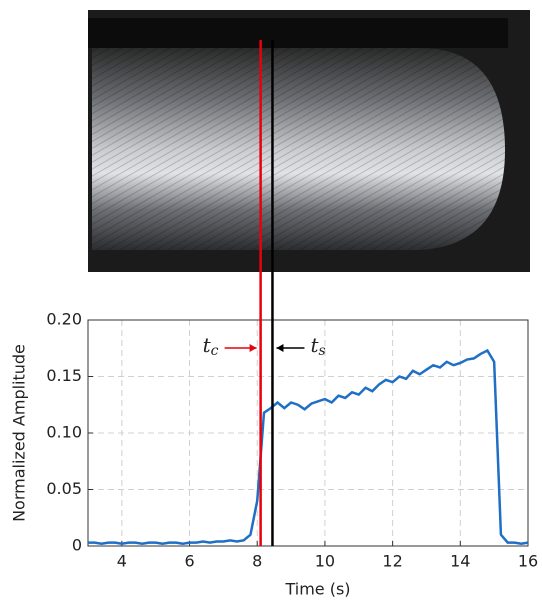 The image size is (542, 605). I want to click on y-tick-label: 0.15, so click(64, 375).